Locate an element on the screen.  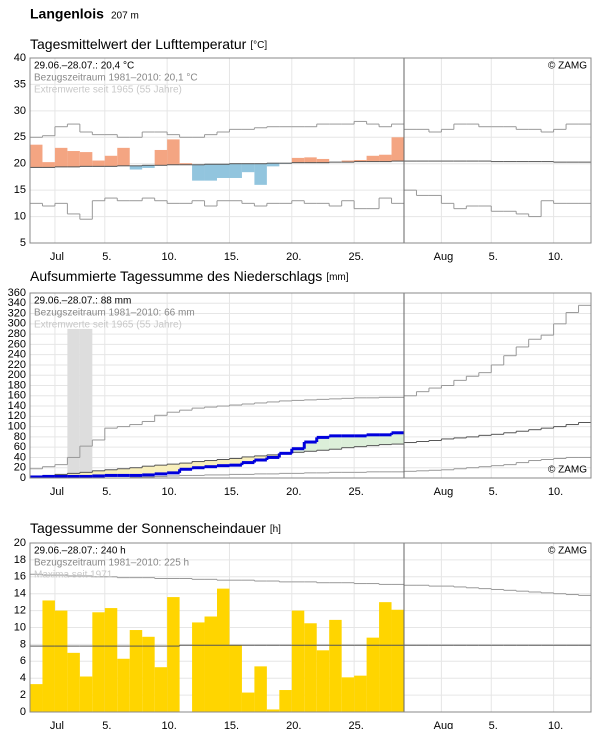
x-tick-label: 20. is located at coordinates (293, 724).